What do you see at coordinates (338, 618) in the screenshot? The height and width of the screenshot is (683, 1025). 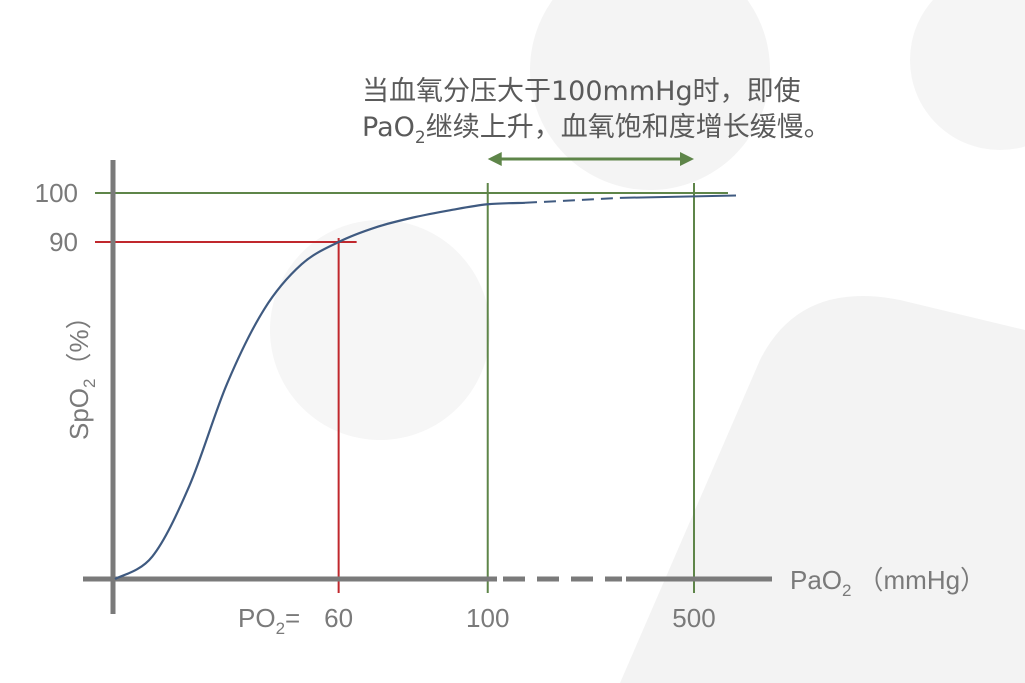 I see `x-tick-60: 60` at bounding box center [338, 618].